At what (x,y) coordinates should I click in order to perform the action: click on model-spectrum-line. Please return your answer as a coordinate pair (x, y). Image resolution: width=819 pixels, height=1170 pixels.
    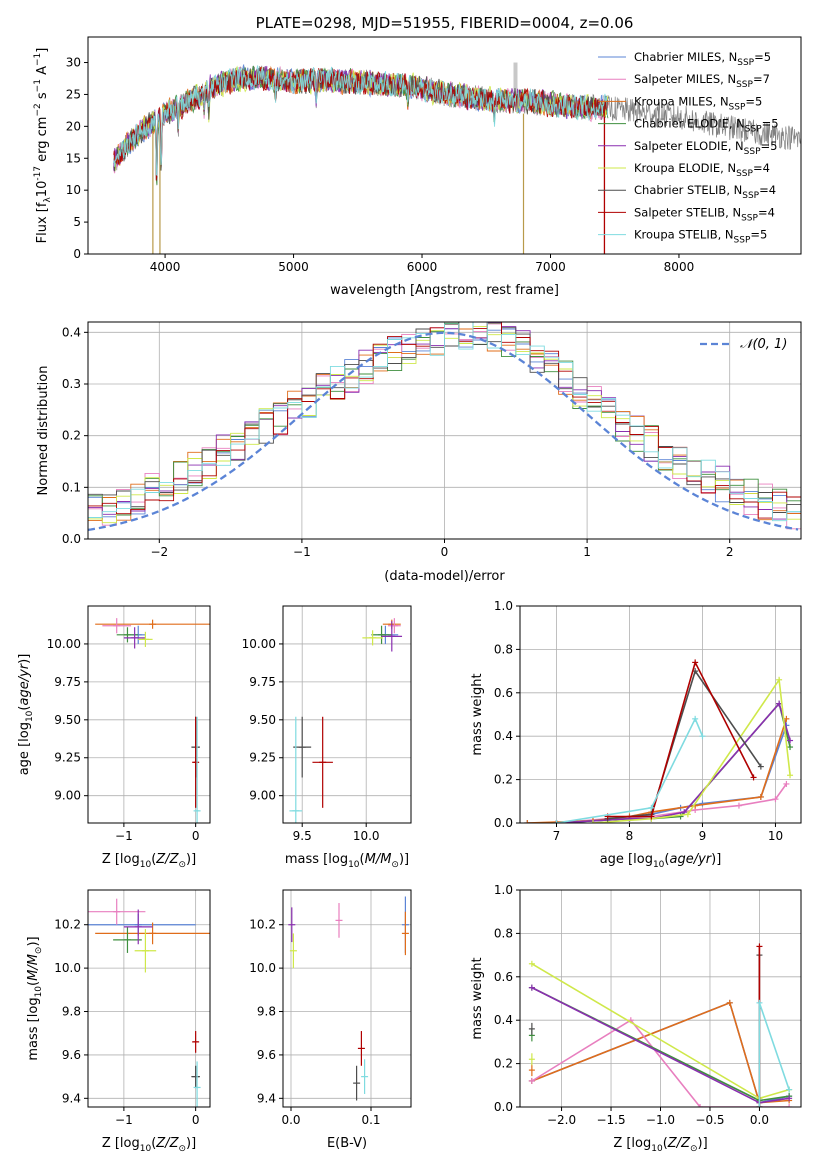
    Looking at the image, I should click on (361, 123).